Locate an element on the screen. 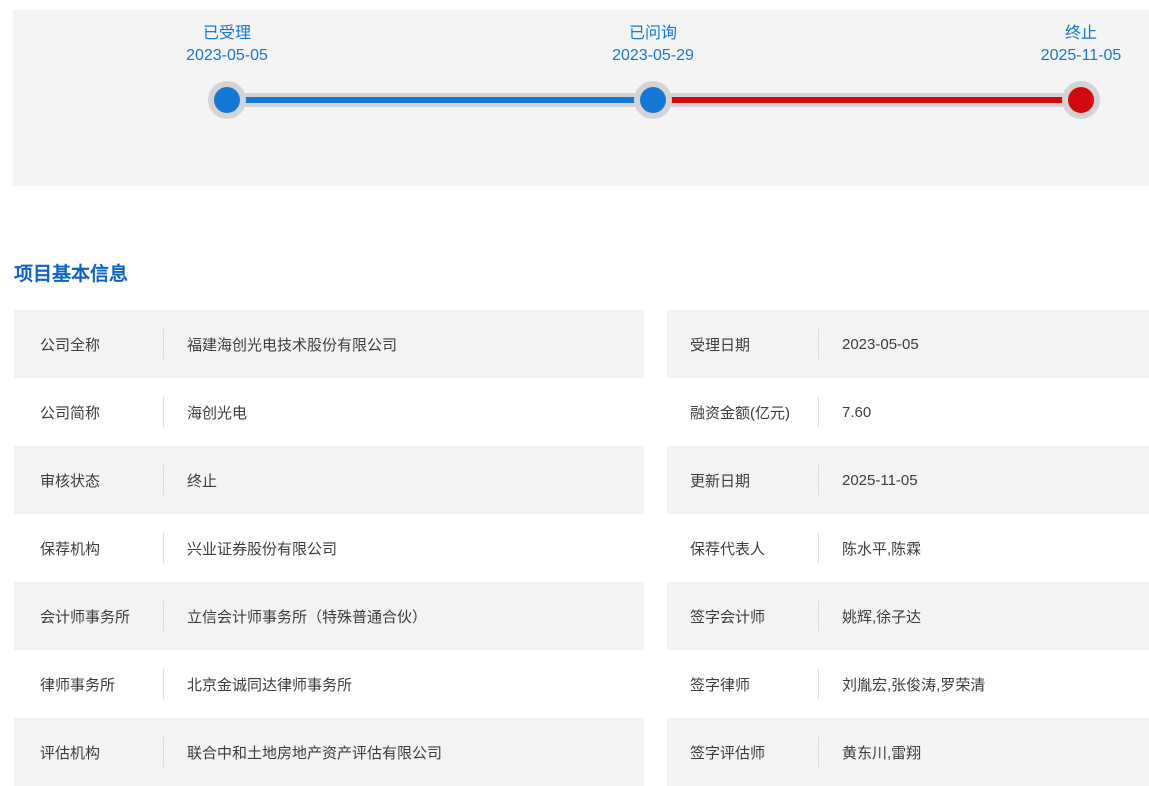 This screenshot has height=786, width=1149. field-value: 联合中和土地房地产资产评估有限公司 is located at coordinates (315, 753).